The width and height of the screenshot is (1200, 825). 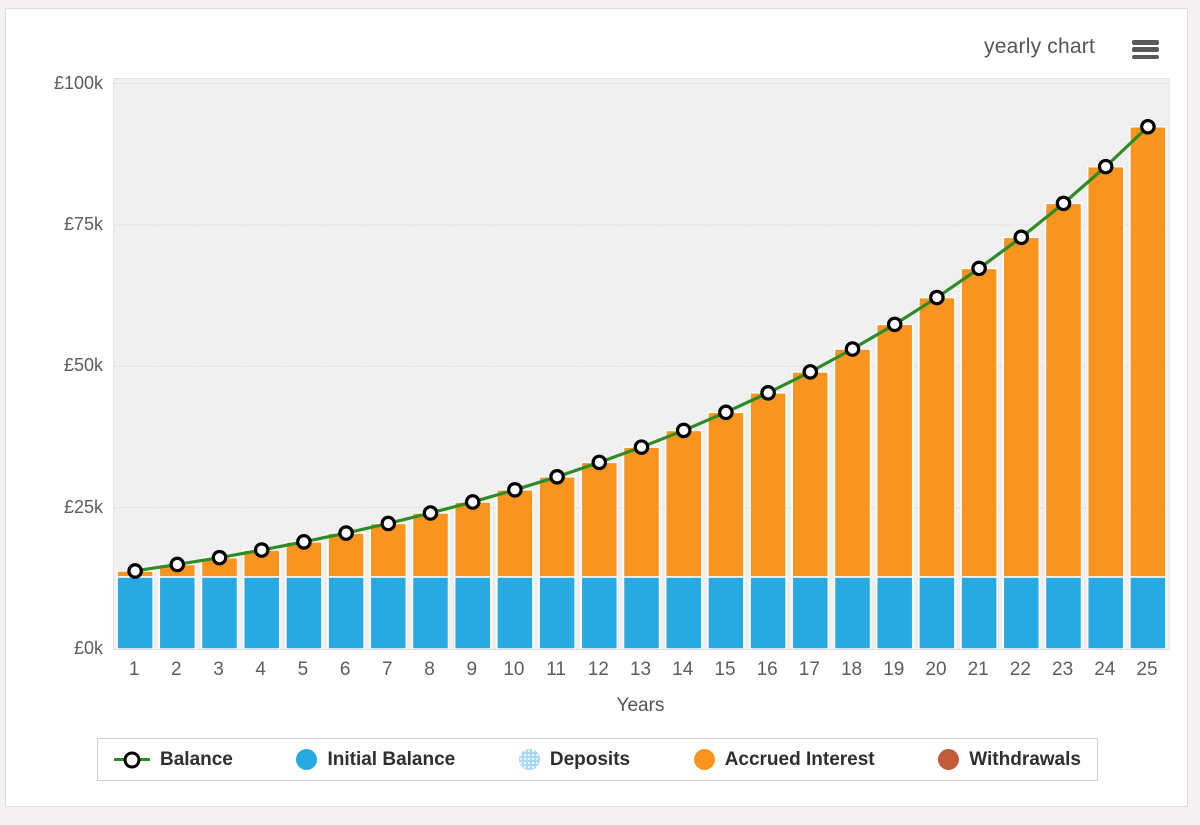 I want to click on hamburger-menu-icon, so click(x=1145, y=49).